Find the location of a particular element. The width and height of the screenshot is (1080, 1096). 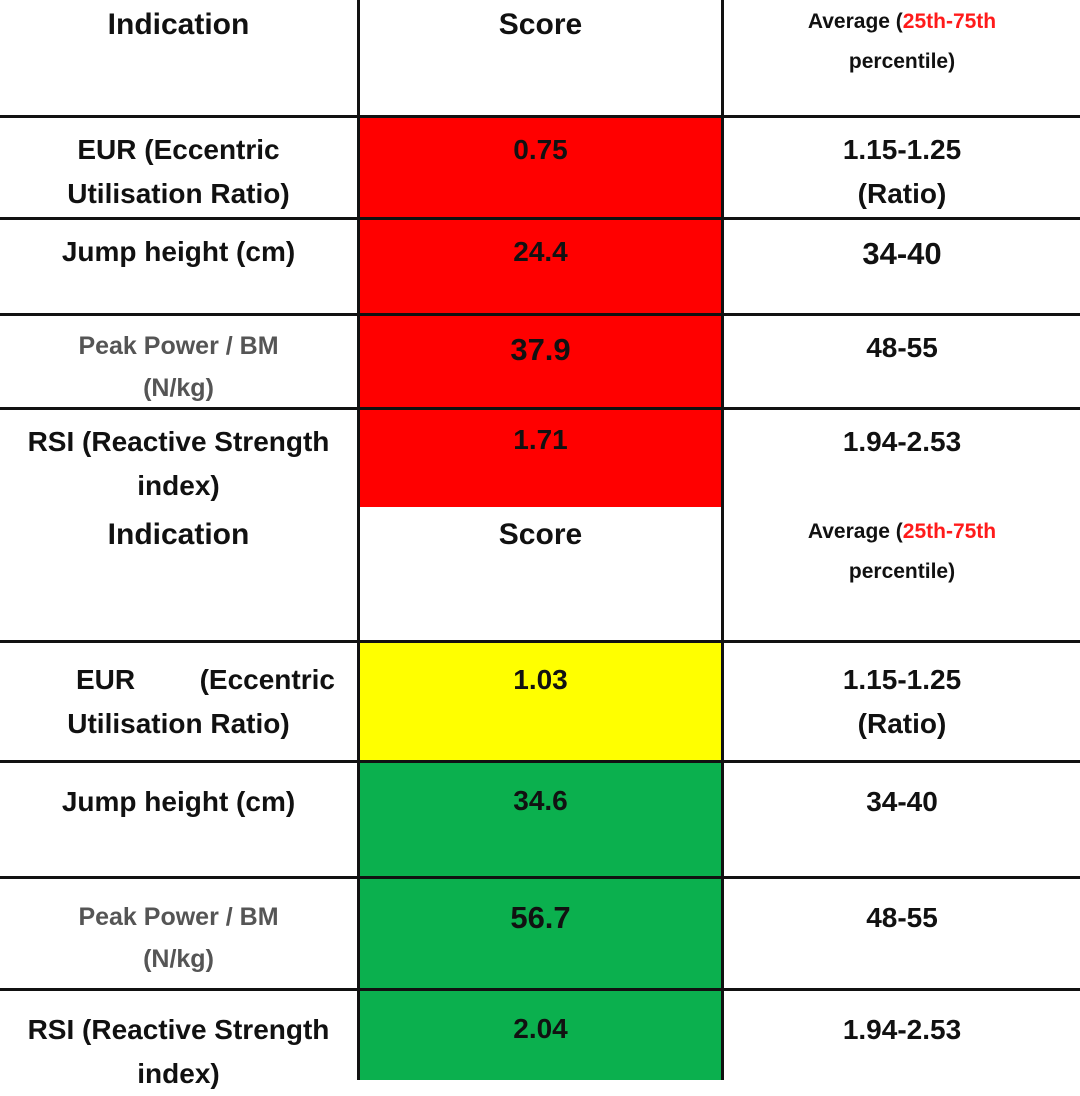

score-value: 56.7 is located at coordinates (540, 917).